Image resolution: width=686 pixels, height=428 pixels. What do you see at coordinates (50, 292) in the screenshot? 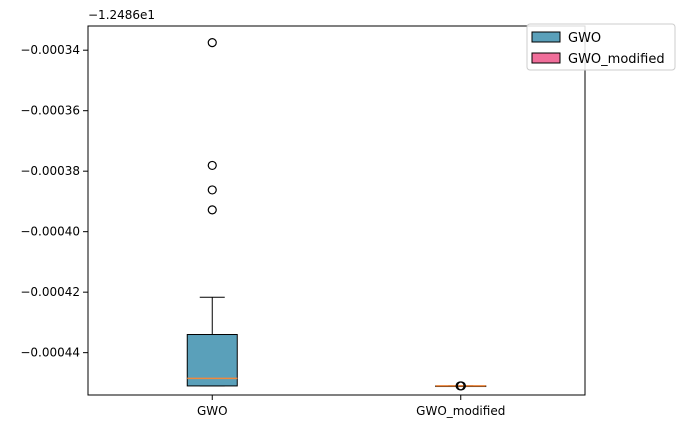
I see `y-tick-label: −0.00042` at bounding box center [50, 292].